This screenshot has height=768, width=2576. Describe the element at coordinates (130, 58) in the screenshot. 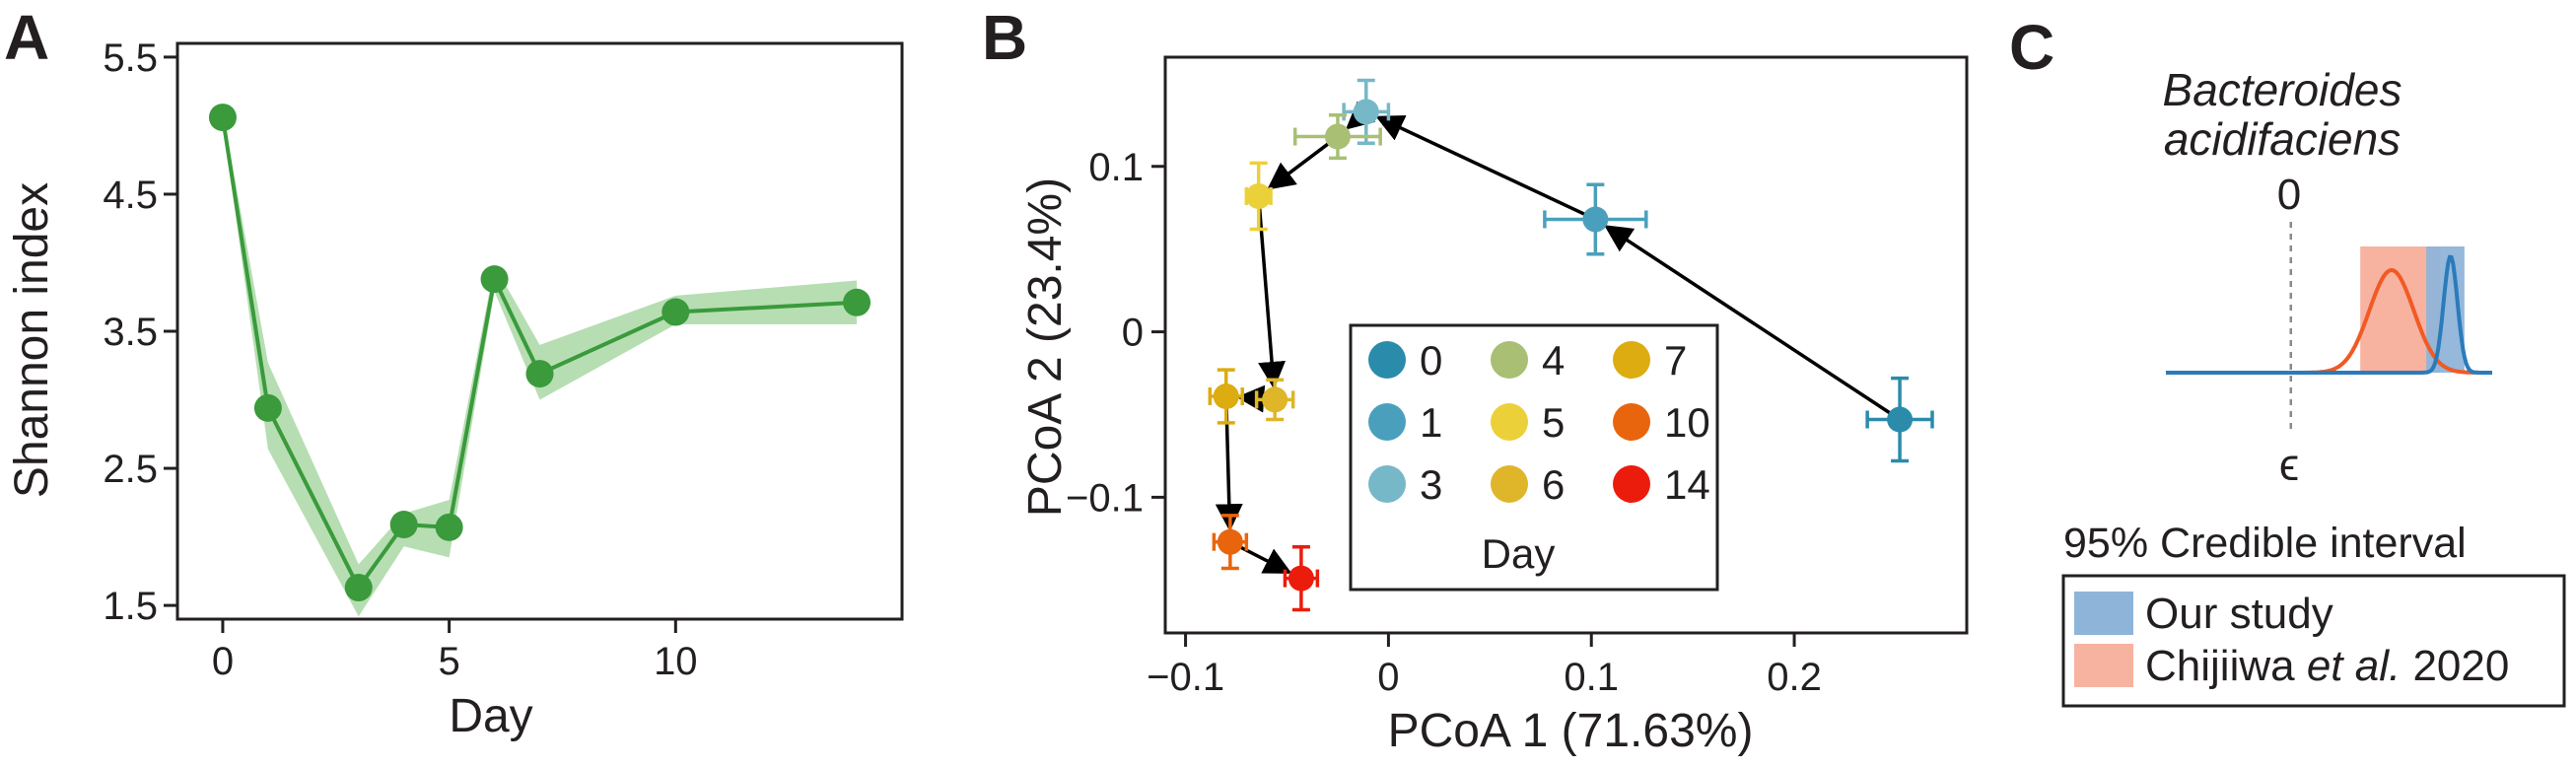

I see `y-tick-label: 5.5` at that location.